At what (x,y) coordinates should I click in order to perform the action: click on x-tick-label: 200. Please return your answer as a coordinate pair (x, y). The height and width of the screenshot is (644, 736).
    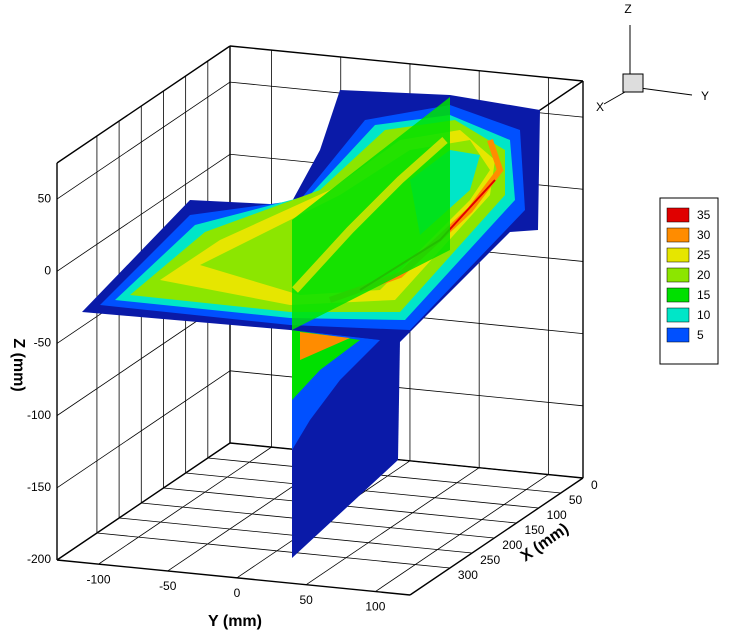
    Looking at the image, I should click on (512, 545).